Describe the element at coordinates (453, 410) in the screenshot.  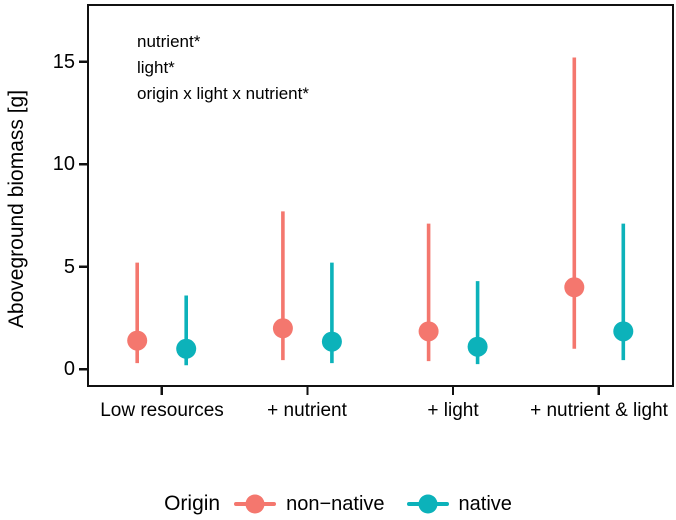
I see `x-tick-label-light: + light` at that location.